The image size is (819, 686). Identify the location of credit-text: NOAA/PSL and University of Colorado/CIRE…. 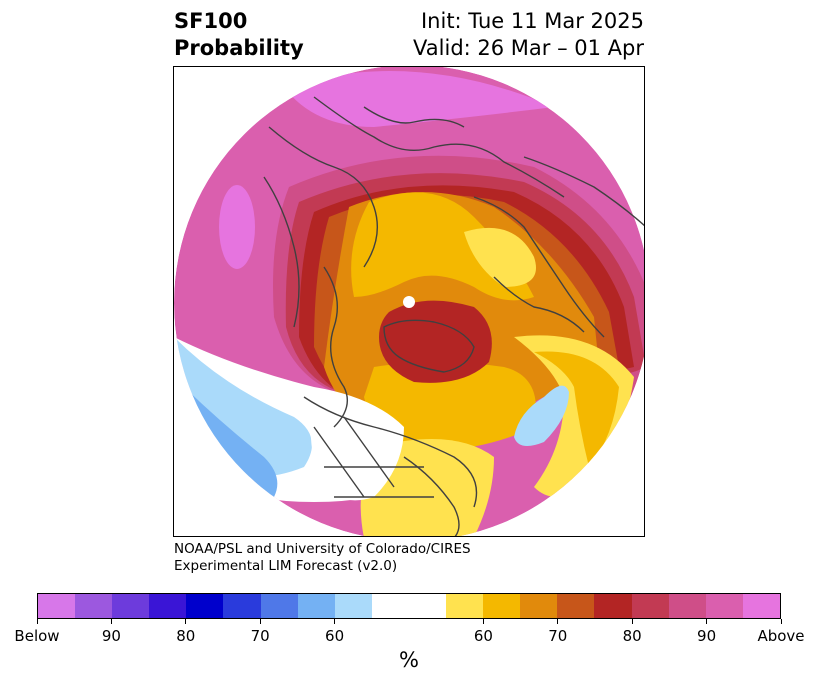
(322, 558).